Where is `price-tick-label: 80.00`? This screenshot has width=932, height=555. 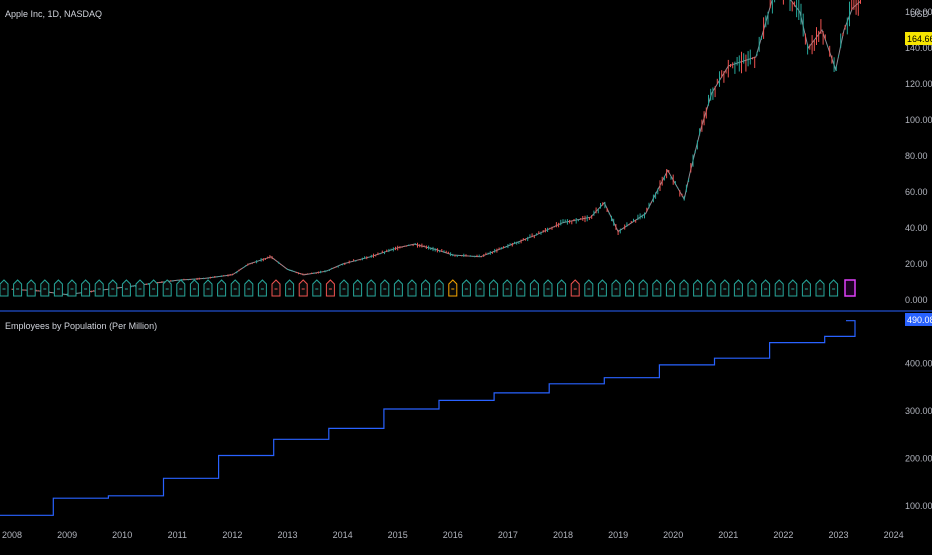 price-tick-label: 80.00 is located at coordinates (916, 156).